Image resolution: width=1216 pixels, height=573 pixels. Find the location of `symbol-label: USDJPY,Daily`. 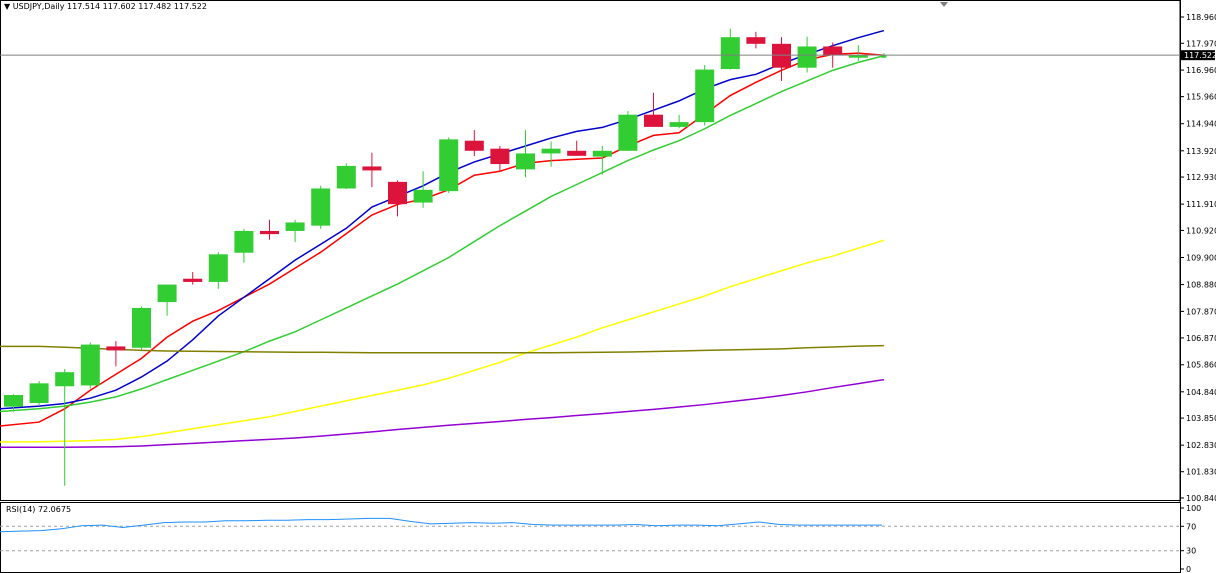

symbol-label: USDJPY,Daily is located at coordinates (38, 6).